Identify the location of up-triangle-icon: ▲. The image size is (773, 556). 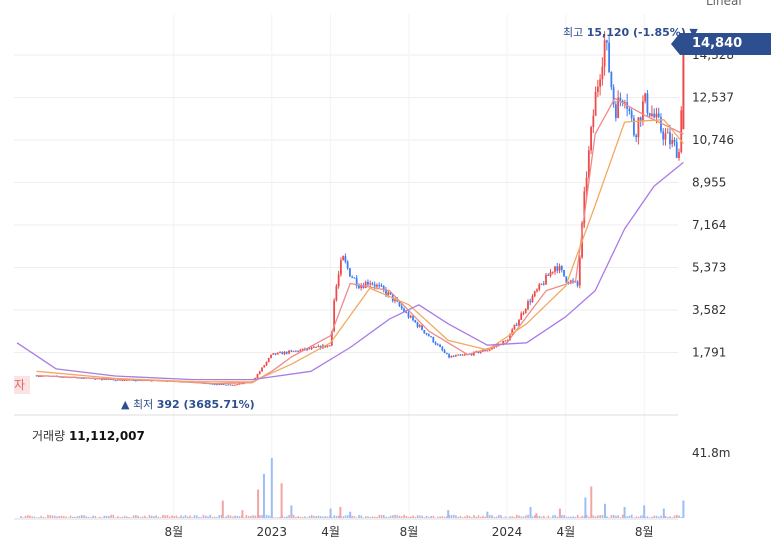
(125, 404).